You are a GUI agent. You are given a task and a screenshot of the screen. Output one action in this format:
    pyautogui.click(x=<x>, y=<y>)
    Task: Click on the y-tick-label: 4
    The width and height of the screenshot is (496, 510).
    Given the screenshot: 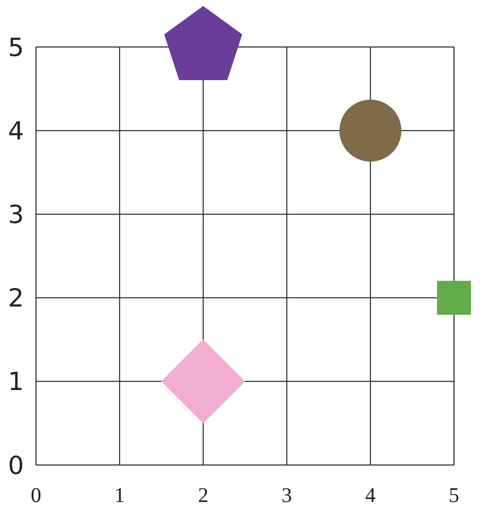 What is the action you would take?
    pyautogui.click(x=16, y=131)
    